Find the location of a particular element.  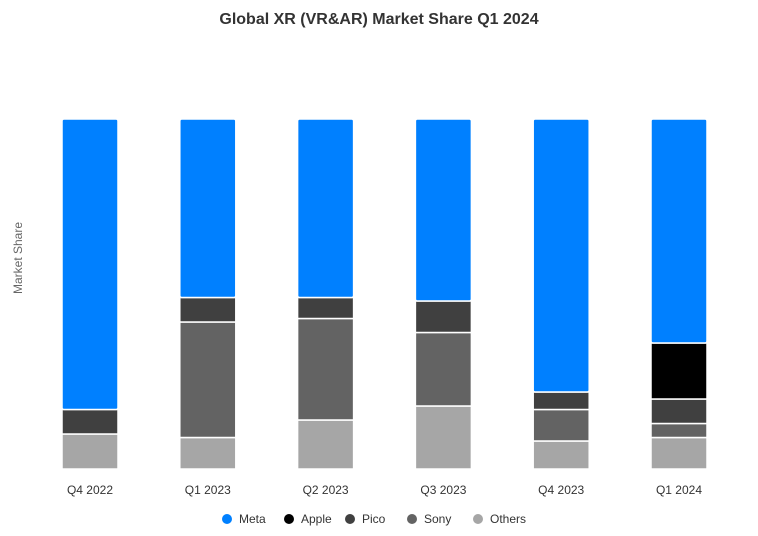

bar-pico-q4-2023 is located at coordinates (561, 401).